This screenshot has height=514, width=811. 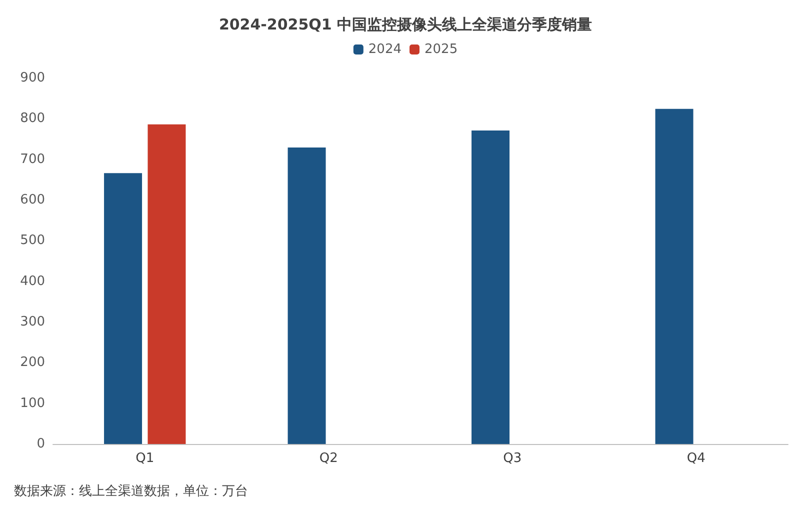 What do you see at coordinates (441, 49) in the screenshot?
I see `legend-label: 2025` at bounding box center [441, 49].